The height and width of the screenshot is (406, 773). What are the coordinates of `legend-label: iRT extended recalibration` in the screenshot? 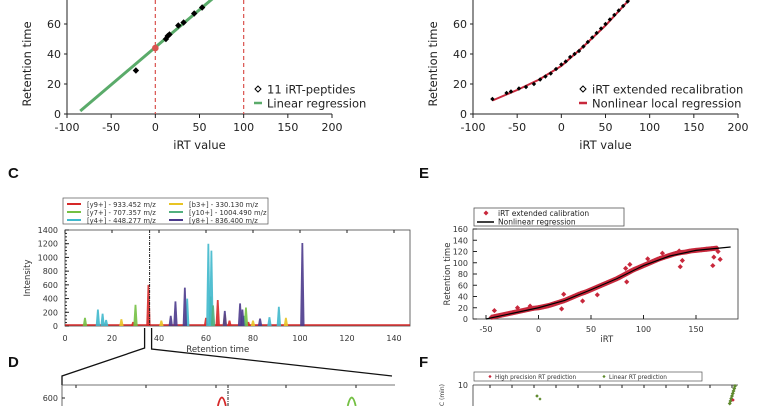 It's located at (667, 90).